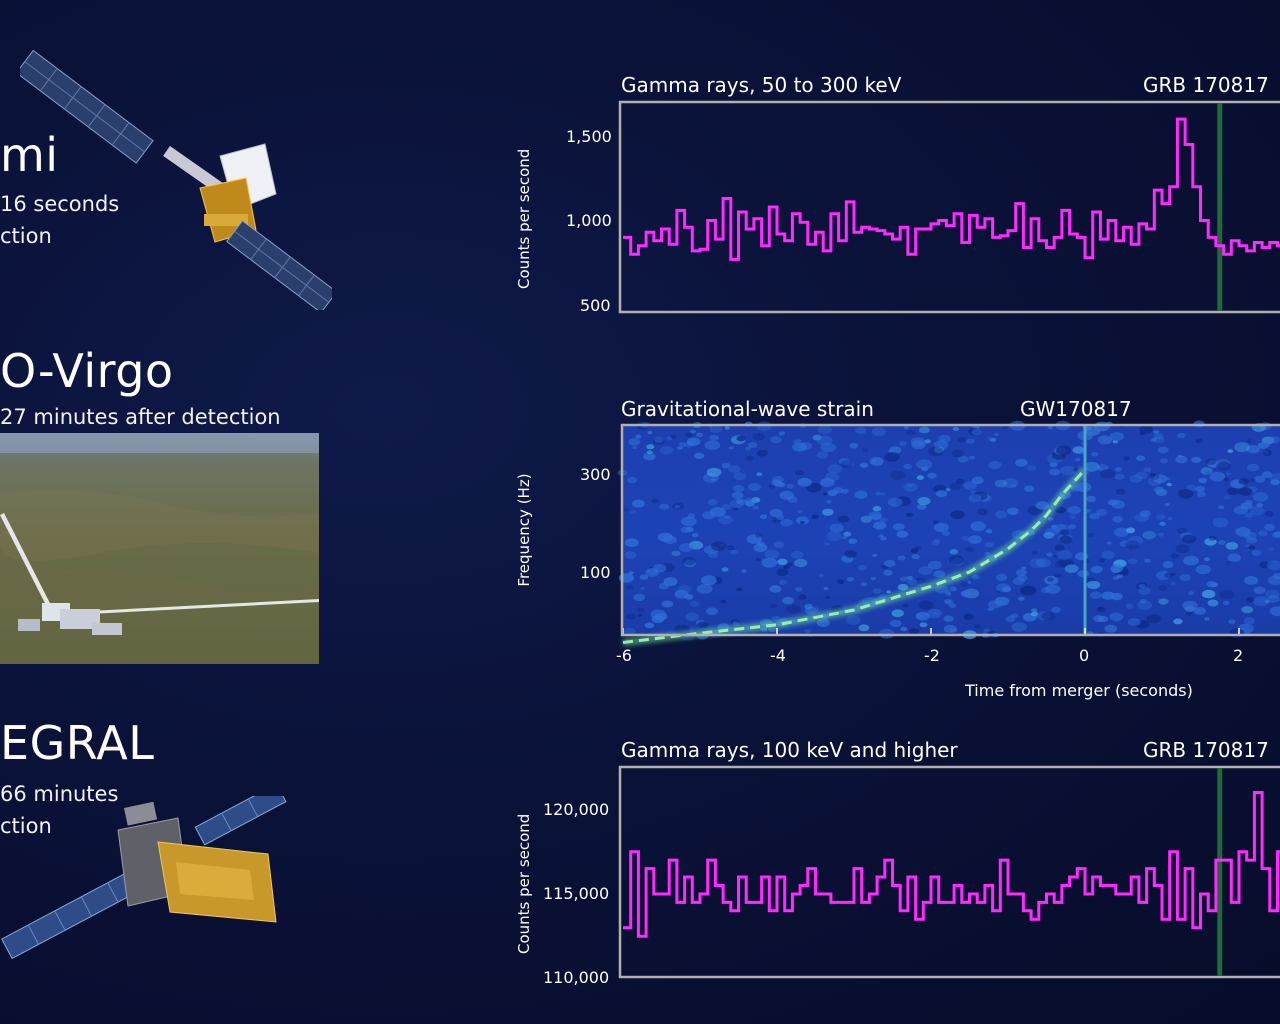 The width and height of the screenshot is (1280, 1024). I want to click on chart2-ylabel: Frequency (Hz), so click(524, 530).